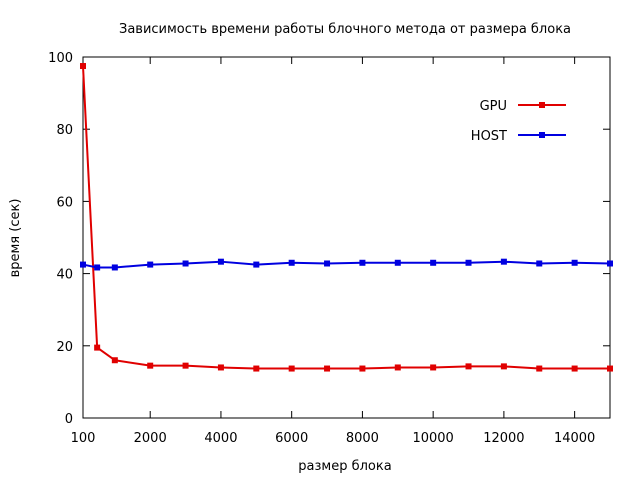 This screenshot has height=480, width=640. What do you see at coordinates (64, 130) in the screenshot?
I see `y-tick-label: 80` at bounding box center [64, 130].